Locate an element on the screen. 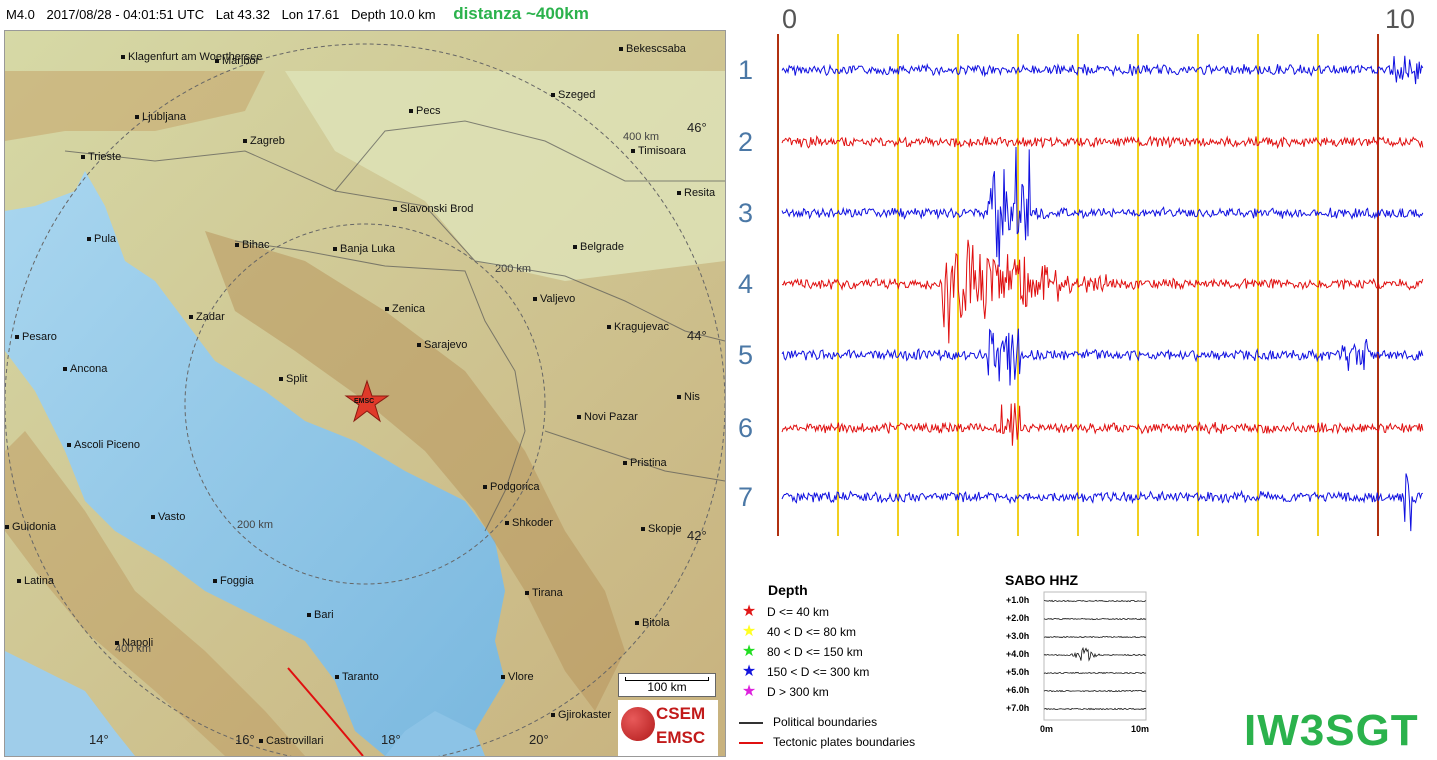 This screenshot has height=760, width=1437. tyrrhenian-sea is located at coordinates (70, 703).